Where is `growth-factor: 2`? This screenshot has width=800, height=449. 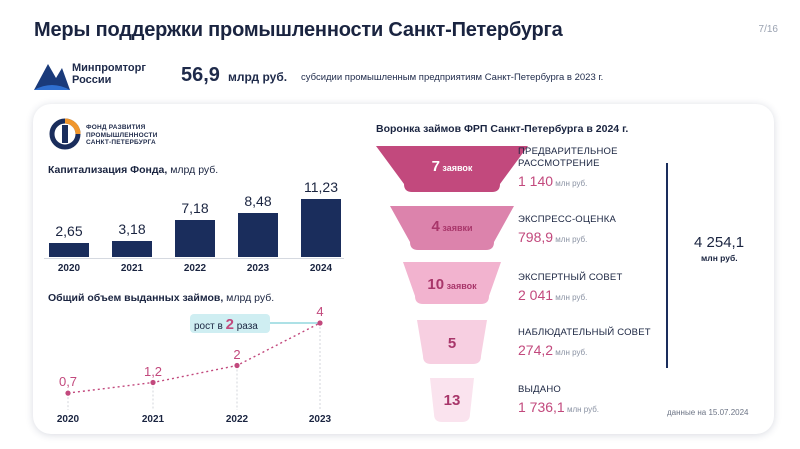 growth-factor: 2 is located at coordinates (229, 324).